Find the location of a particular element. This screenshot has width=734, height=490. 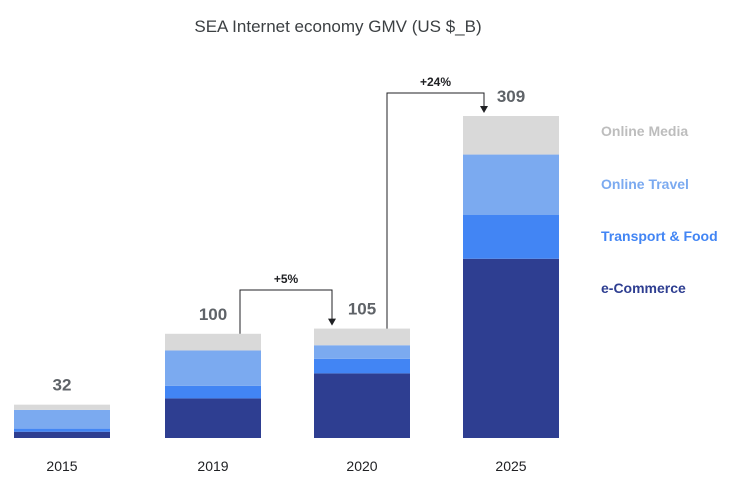

growth-arrowhead-2019-2020 is located at coordinates (332, 322).